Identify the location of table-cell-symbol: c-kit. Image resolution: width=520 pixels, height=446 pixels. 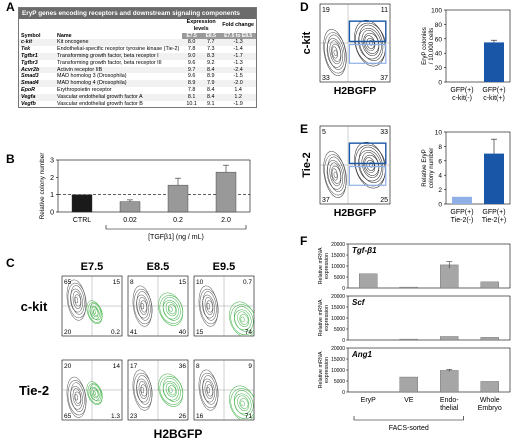
(27, 42).